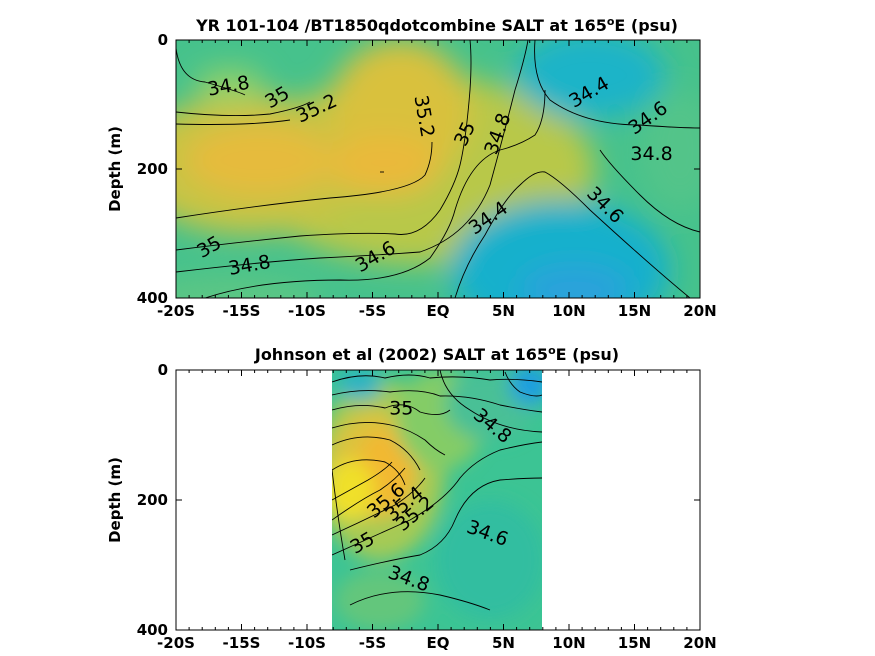 Image resolution: width=875 pixels, height=656 pixels. Describe the element at coordinates (401, 409) in the screenshot. I see `contour-label: 35` at that location.